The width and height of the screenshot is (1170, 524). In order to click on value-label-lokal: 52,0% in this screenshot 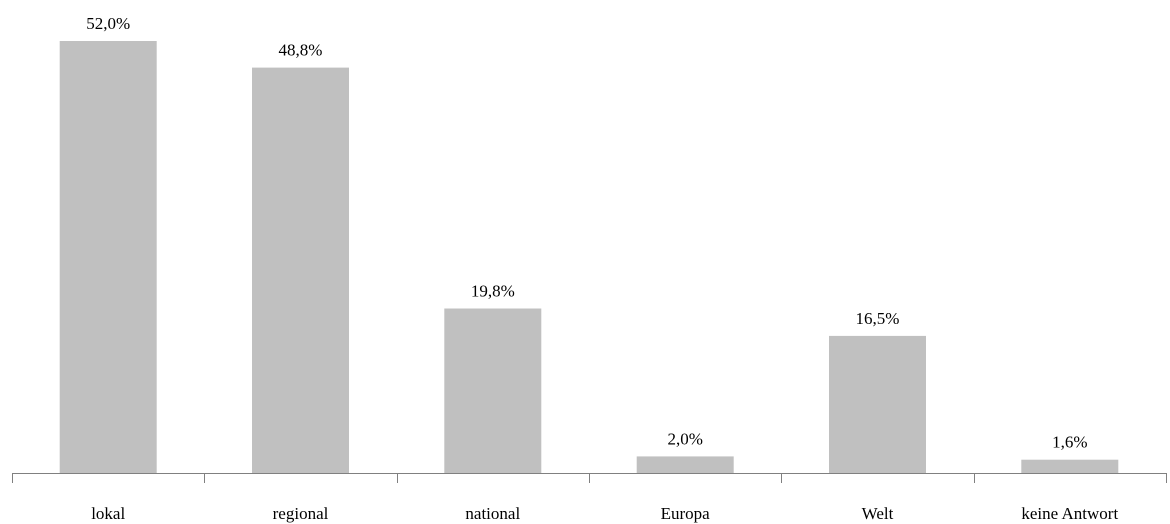, I will do `click(108, 23)`.